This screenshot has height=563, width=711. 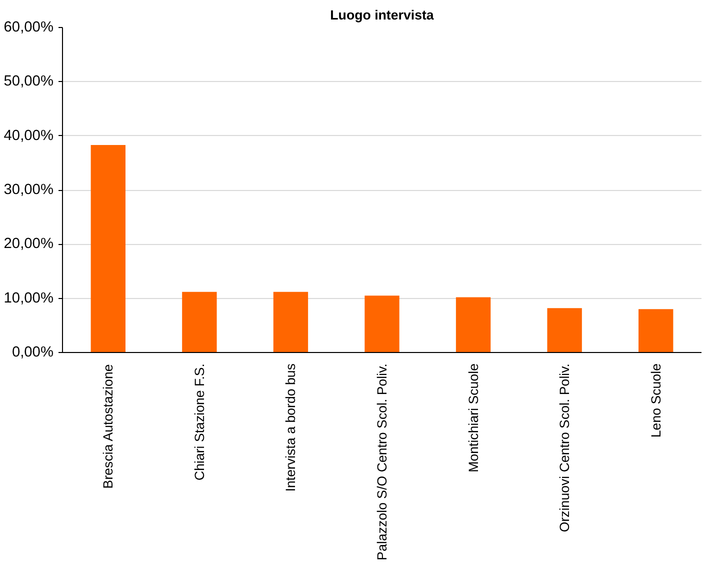 What do you see at coordinates (108, 426) in the screenshot?
I see `x-tick-label: Brescia Autostazione` at bounding box center [108, 426].